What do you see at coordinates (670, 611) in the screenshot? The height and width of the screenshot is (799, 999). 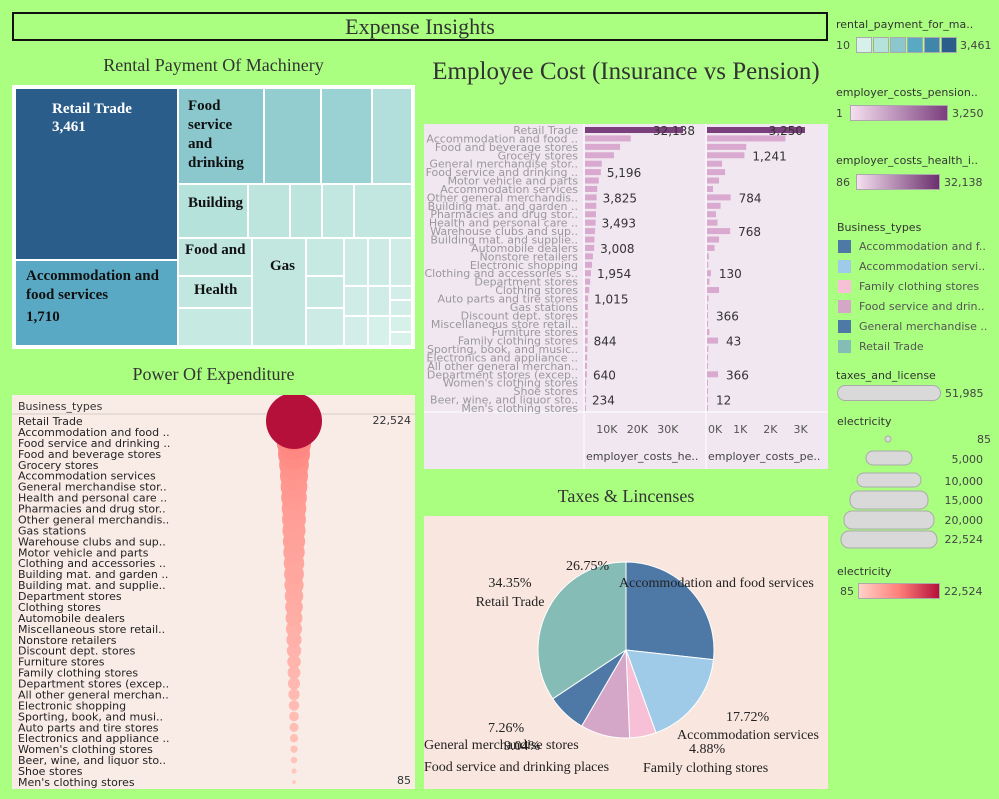 I see `pie-slice` at bounding box center [670, 611].